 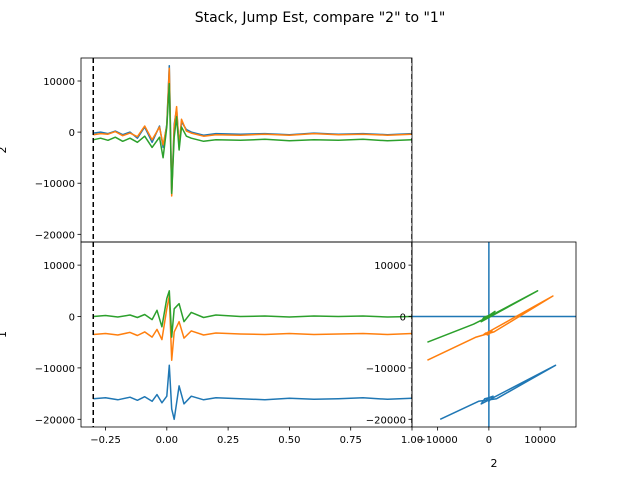 What do you see at coordinates (4, 150) in the screenshot?
I see `y-axis-label: 2` at bounding box center [4, 150].